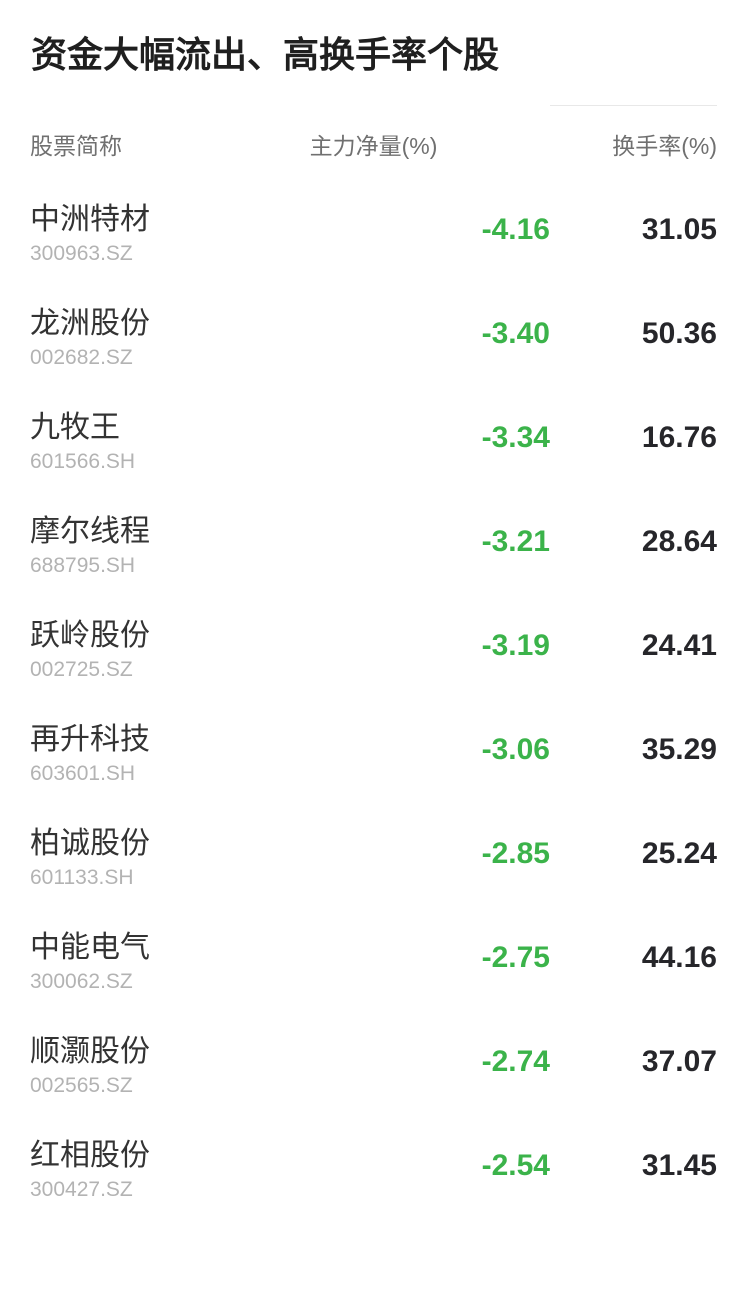  Describe the element at coordinates (679, 229) in the screenshot. I see `turnover-rate-value: 31.05` at that location.